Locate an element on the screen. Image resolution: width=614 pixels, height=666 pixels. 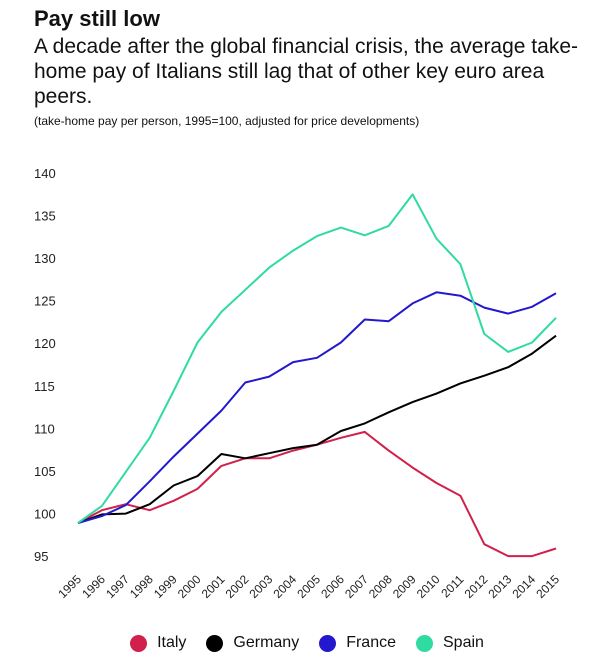
legend-item-germany: Germany is located at coordinates (252, 643).